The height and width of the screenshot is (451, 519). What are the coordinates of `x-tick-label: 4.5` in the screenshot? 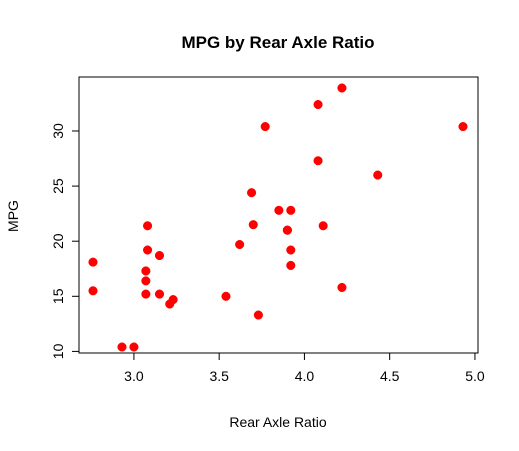 It's located at (390, 376).